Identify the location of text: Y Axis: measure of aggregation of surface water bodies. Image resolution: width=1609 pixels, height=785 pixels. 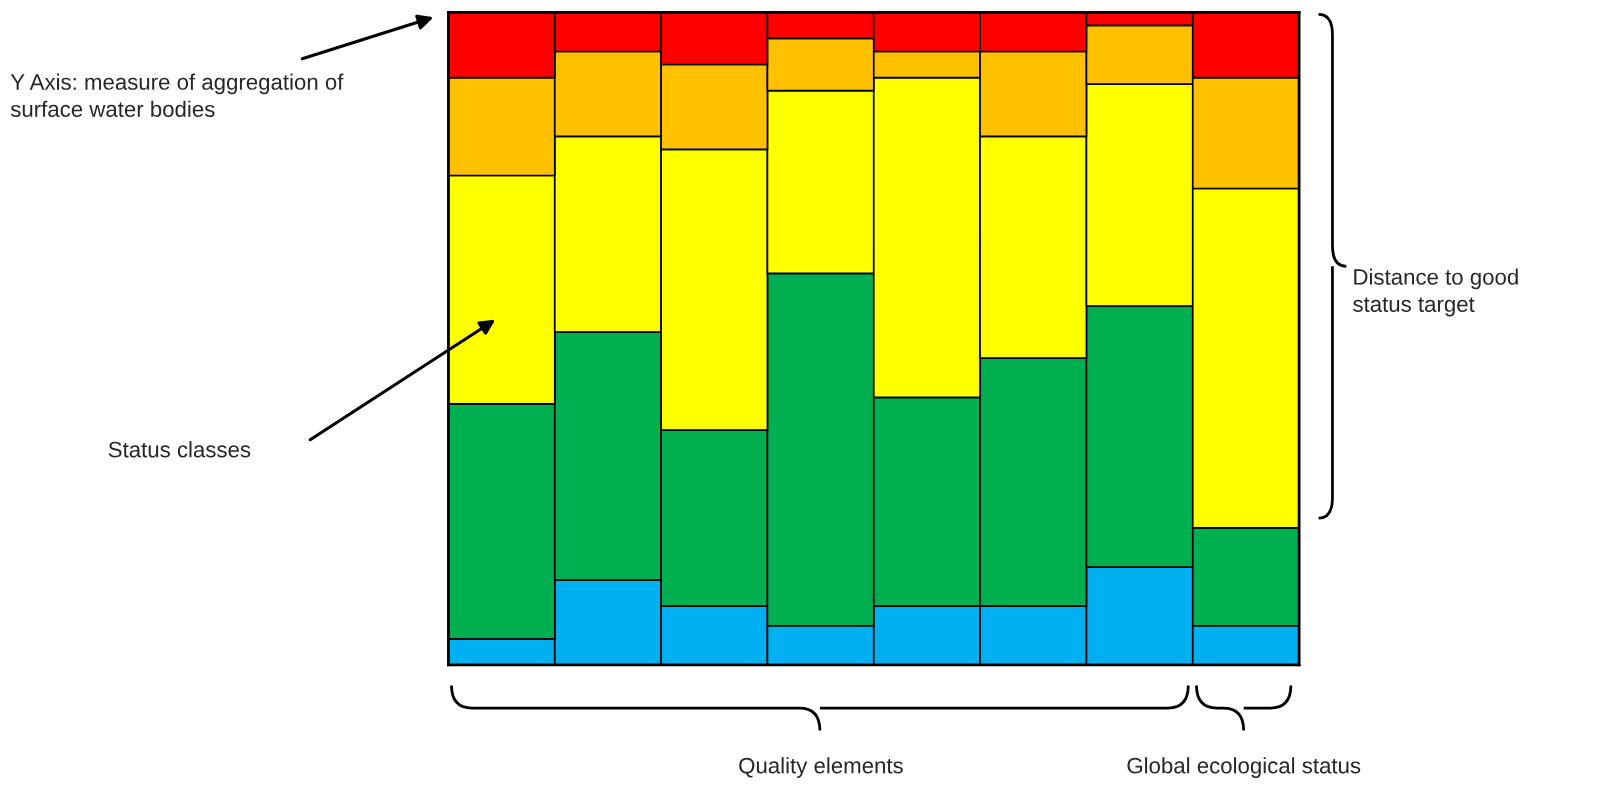
(177, 95).